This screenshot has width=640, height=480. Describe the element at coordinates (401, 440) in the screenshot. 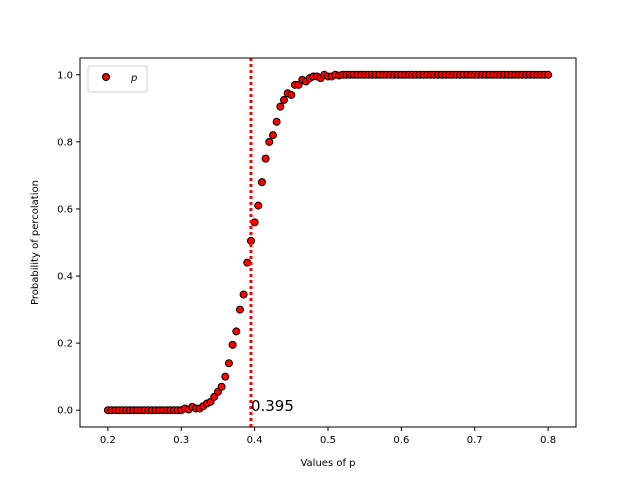

I see `x-tick-label: 0.6` at that location.